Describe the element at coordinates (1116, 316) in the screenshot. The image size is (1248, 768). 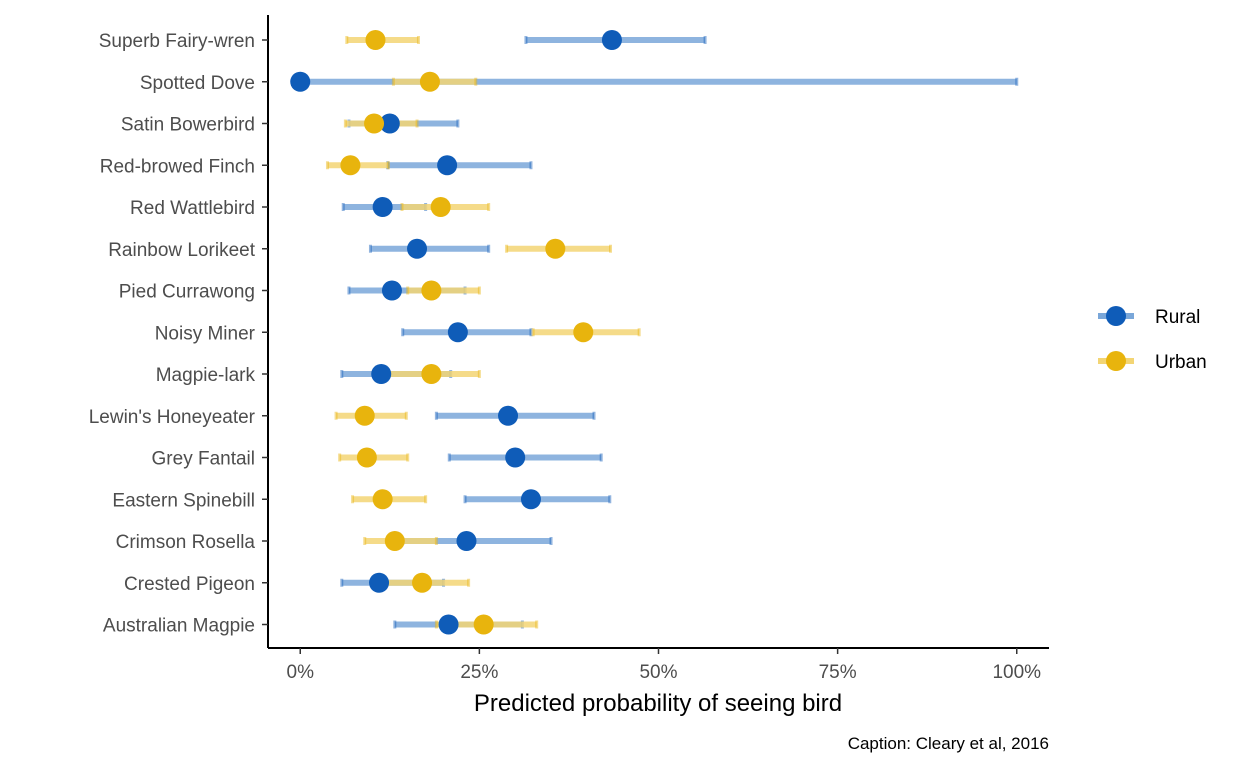
I see `legend-key-point-rural` at that location.